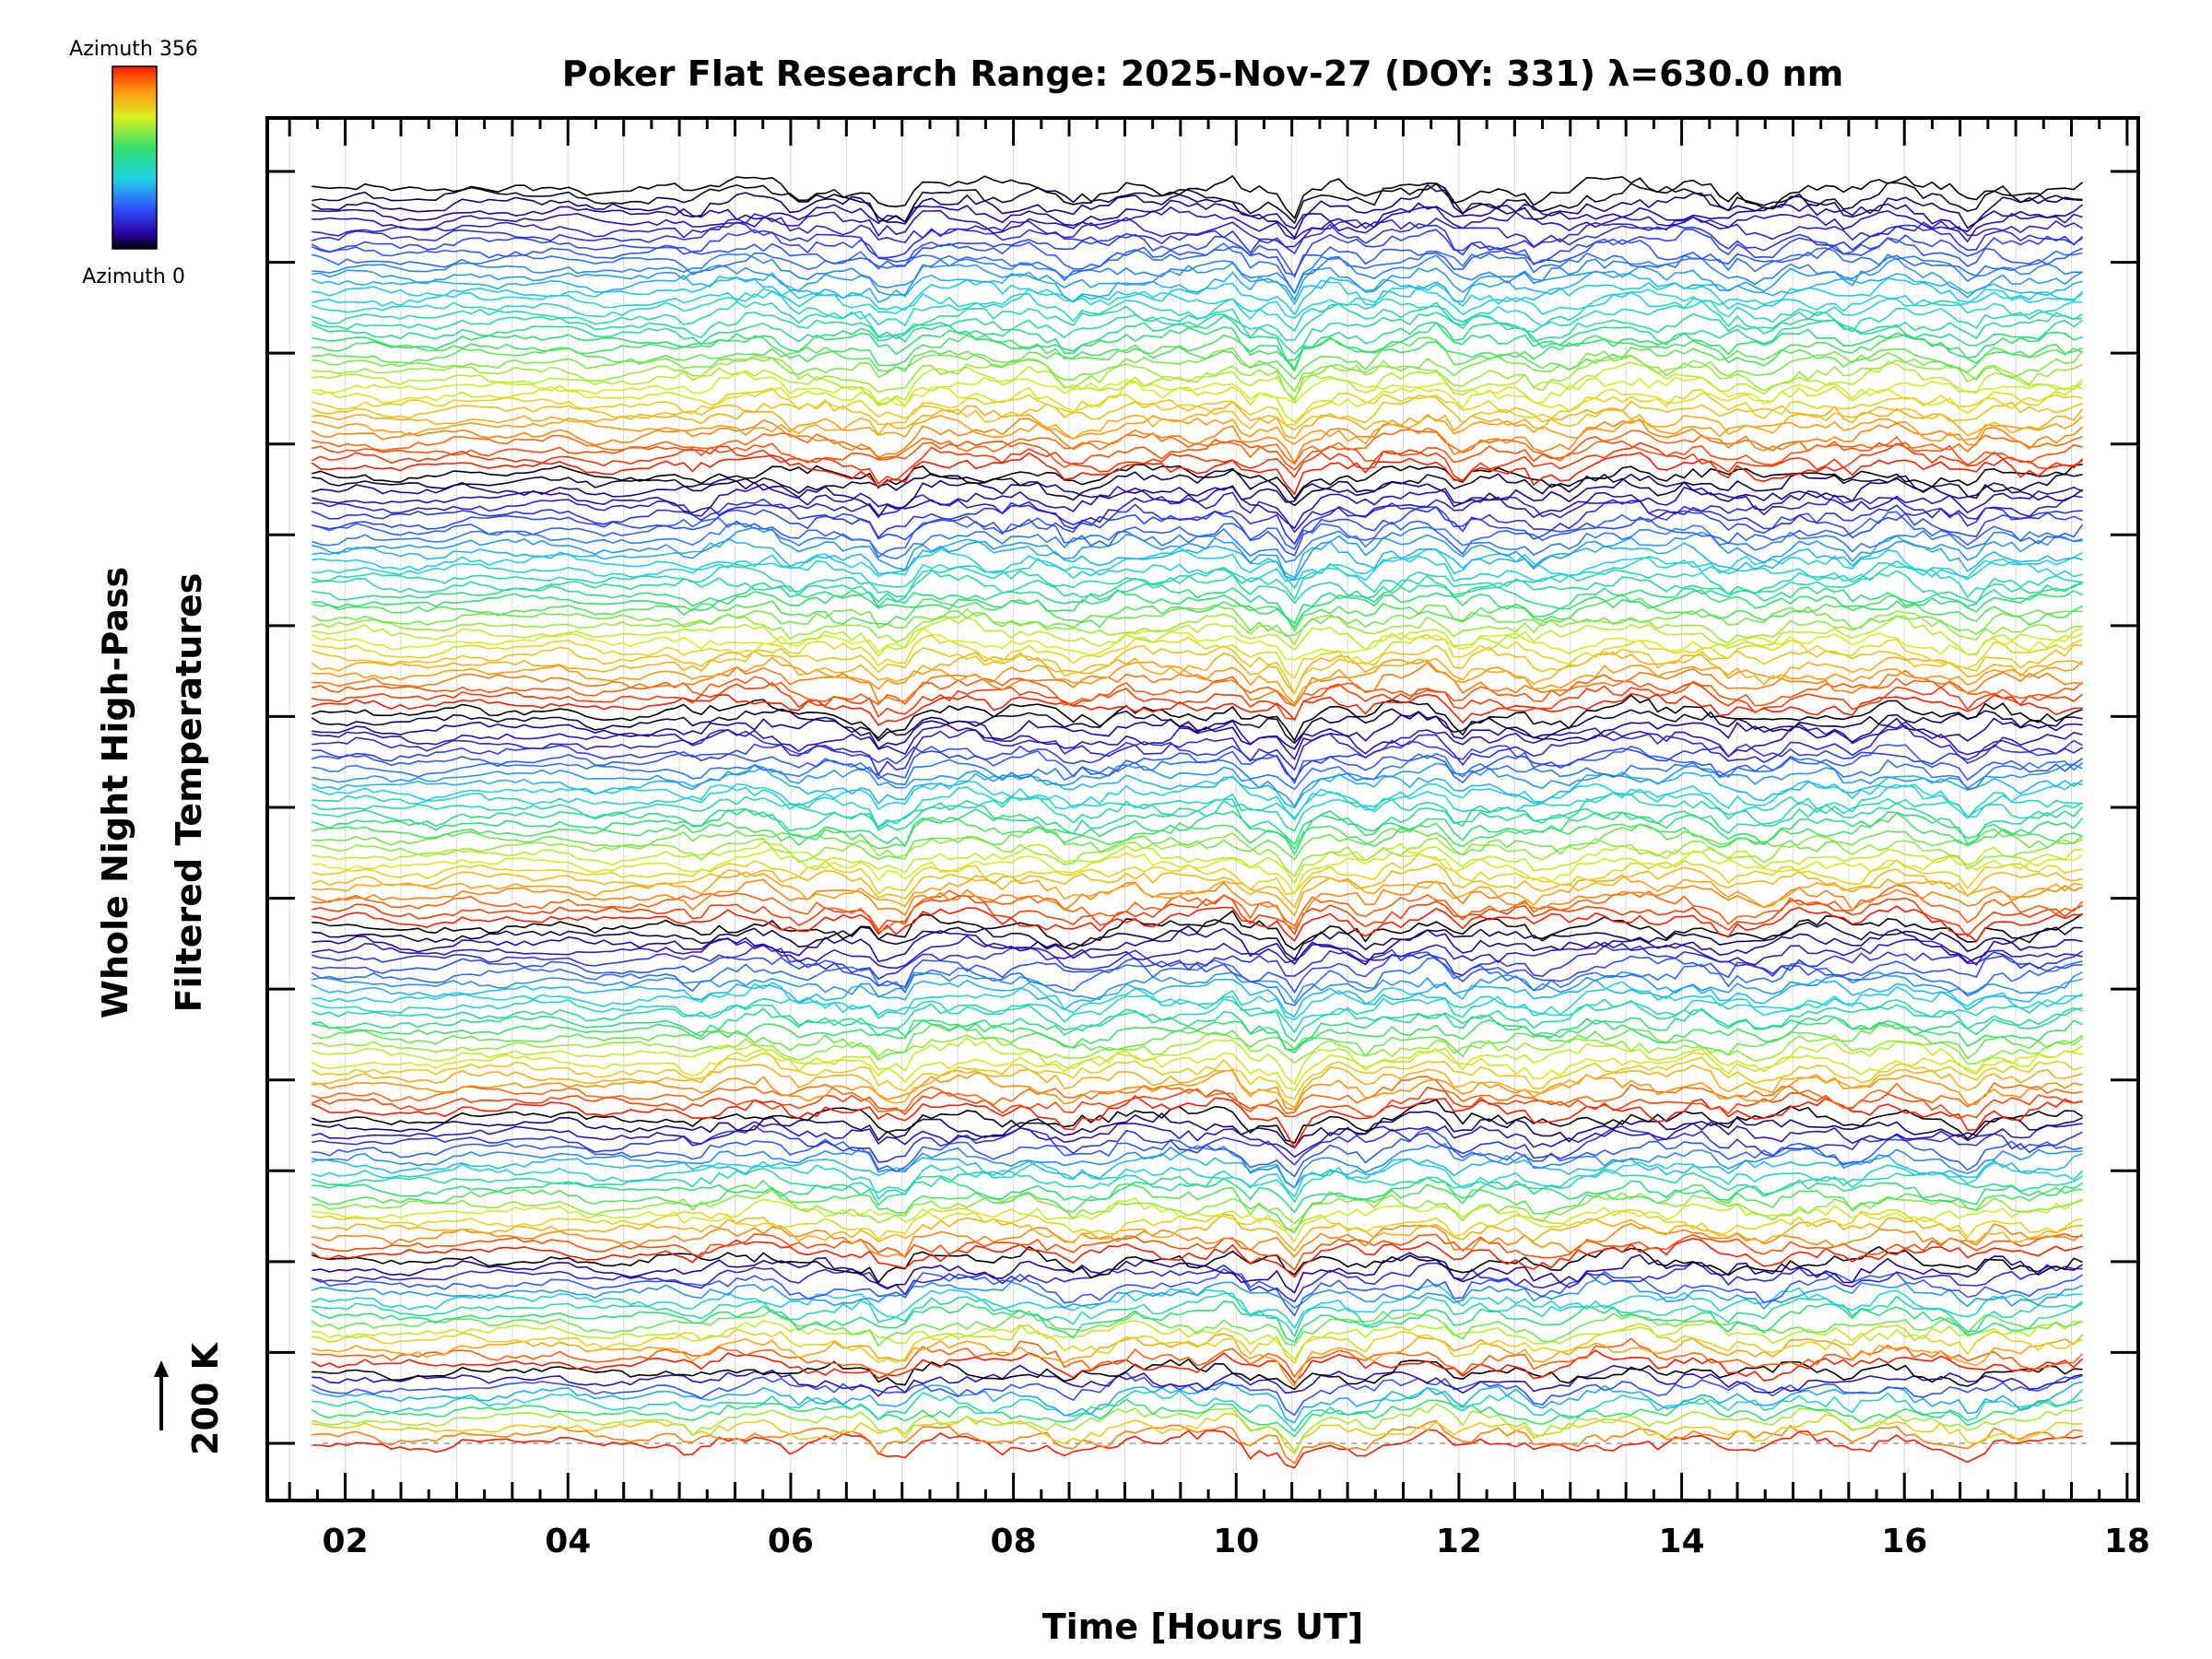 The image size is (2212, 1659). What do you see at coordinates (115, 792) in the screenshot?
I see `y-axis-label-line1: Whole Night High-Pass` at bounding box center [115, 792].